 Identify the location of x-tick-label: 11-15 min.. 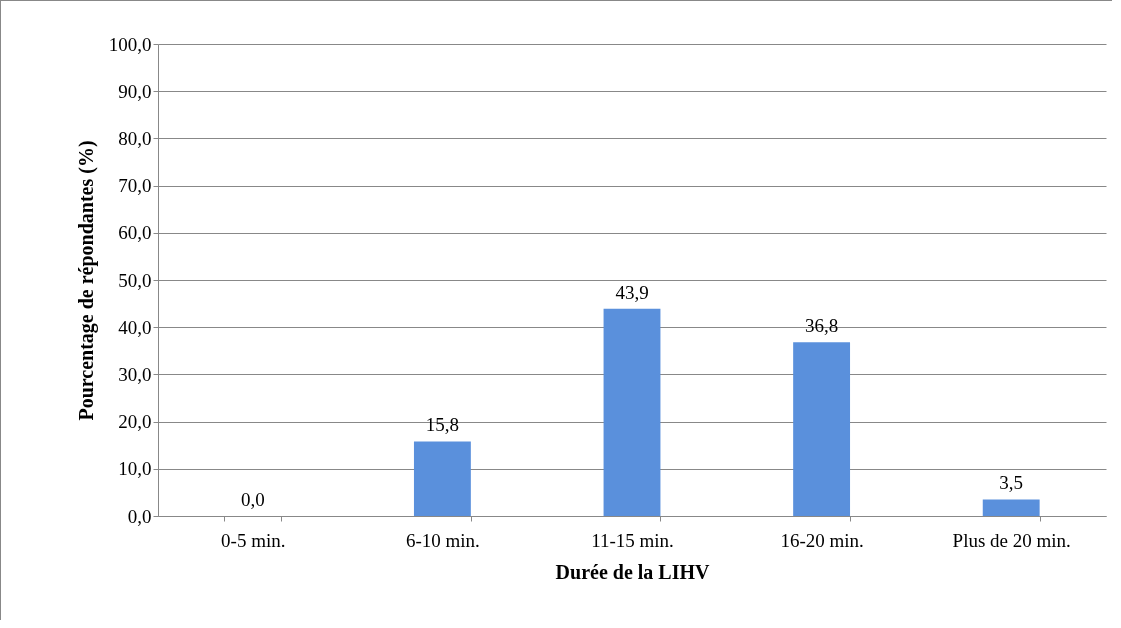
(632, 540).